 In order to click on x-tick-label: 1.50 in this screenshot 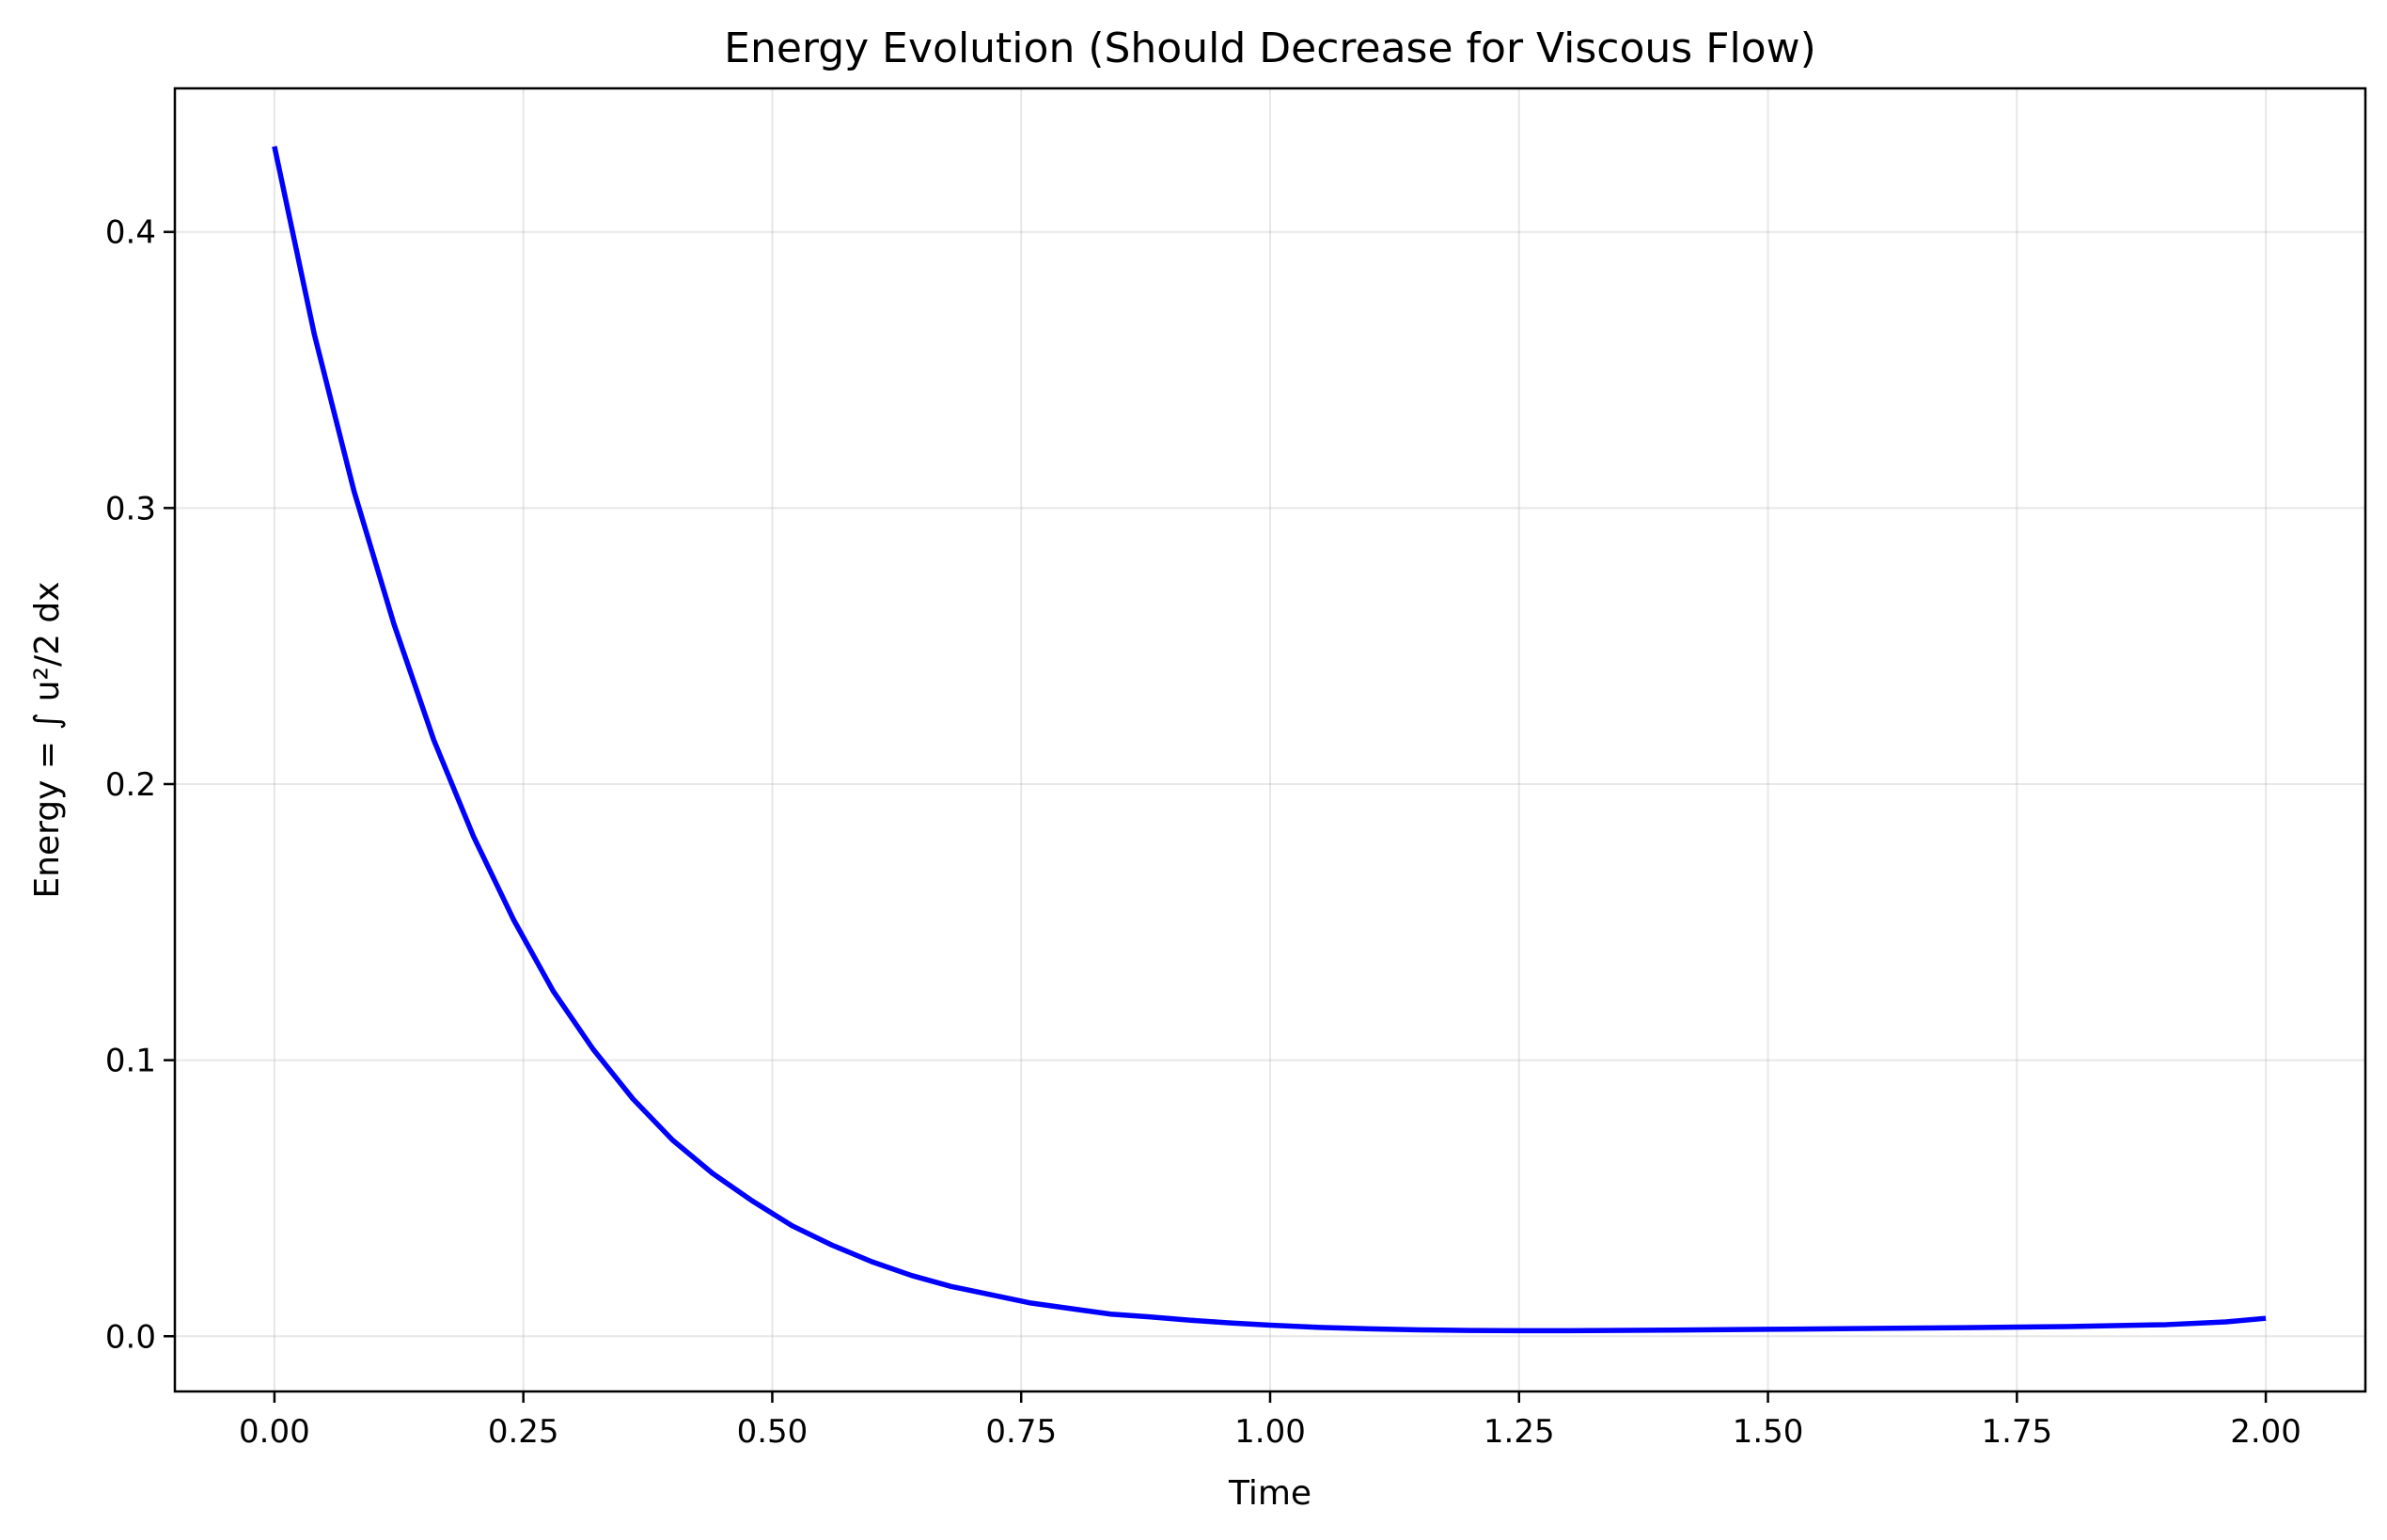, I will do `click(1768, 1432)`.